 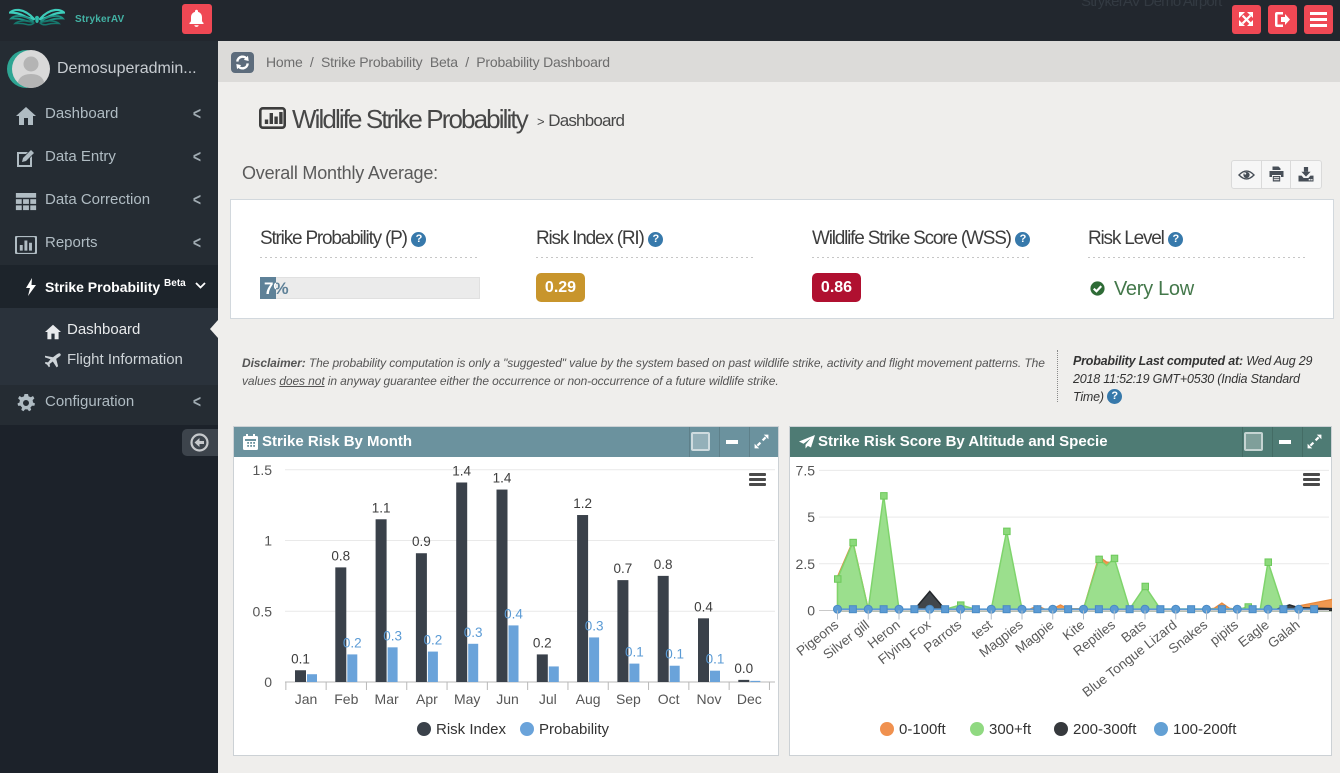 What do you see at coordinates (1284, 634) in the screenshot?
I see `svg-text: Galah` at bounding box center [1284, 634].